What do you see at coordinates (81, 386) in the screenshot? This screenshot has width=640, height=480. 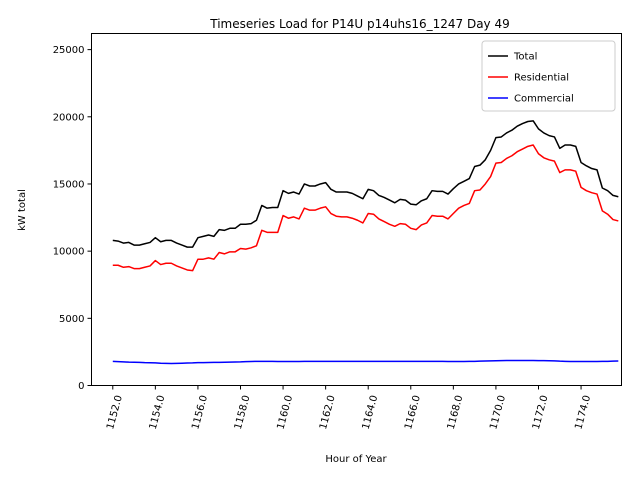 I see `y-tick-label: 0` at bounding box center [81, 386].